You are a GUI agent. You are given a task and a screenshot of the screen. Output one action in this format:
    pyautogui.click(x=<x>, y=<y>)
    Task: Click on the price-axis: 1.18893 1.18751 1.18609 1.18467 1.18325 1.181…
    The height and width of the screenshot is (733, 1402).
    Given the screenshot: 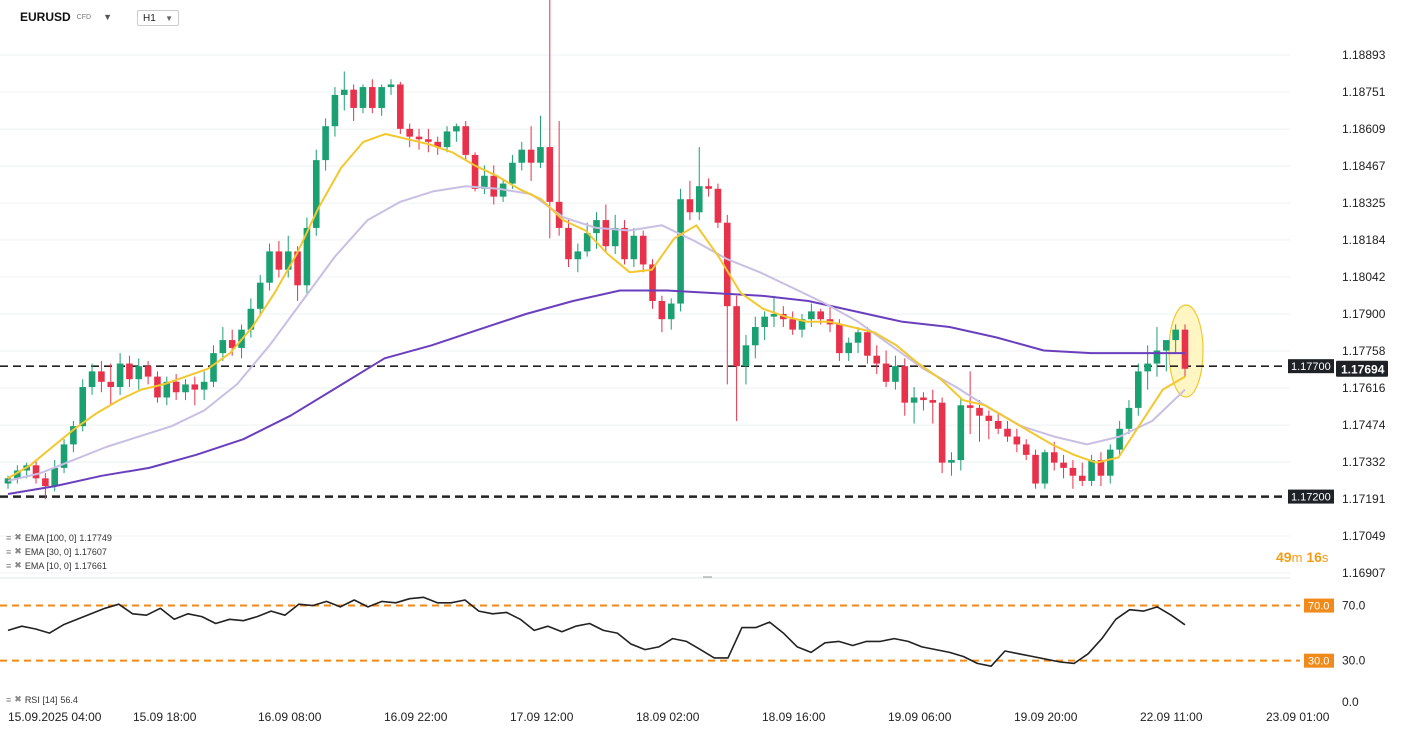 What is the action you would take?
    pyautogui.click(x=1364, y=314)
    